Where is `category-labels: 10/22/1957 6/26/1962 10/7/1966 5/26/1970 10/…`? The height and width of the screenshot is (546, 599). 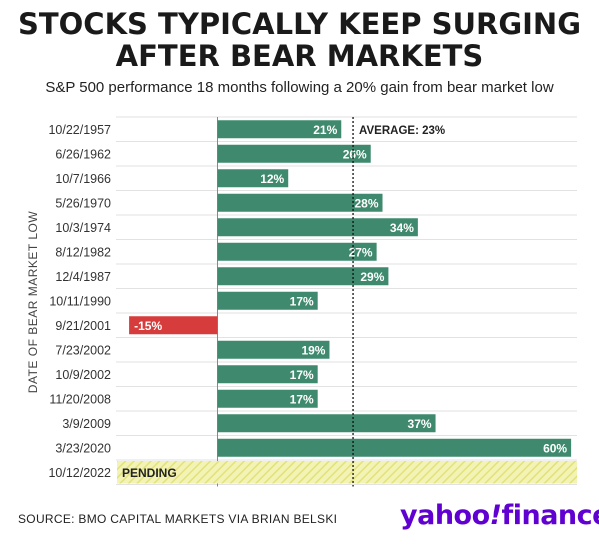 category-labels: 10/22/1957 6/26/1962 10/7/1966 5/26/1970 10/… is located at coordinates (79, 301).